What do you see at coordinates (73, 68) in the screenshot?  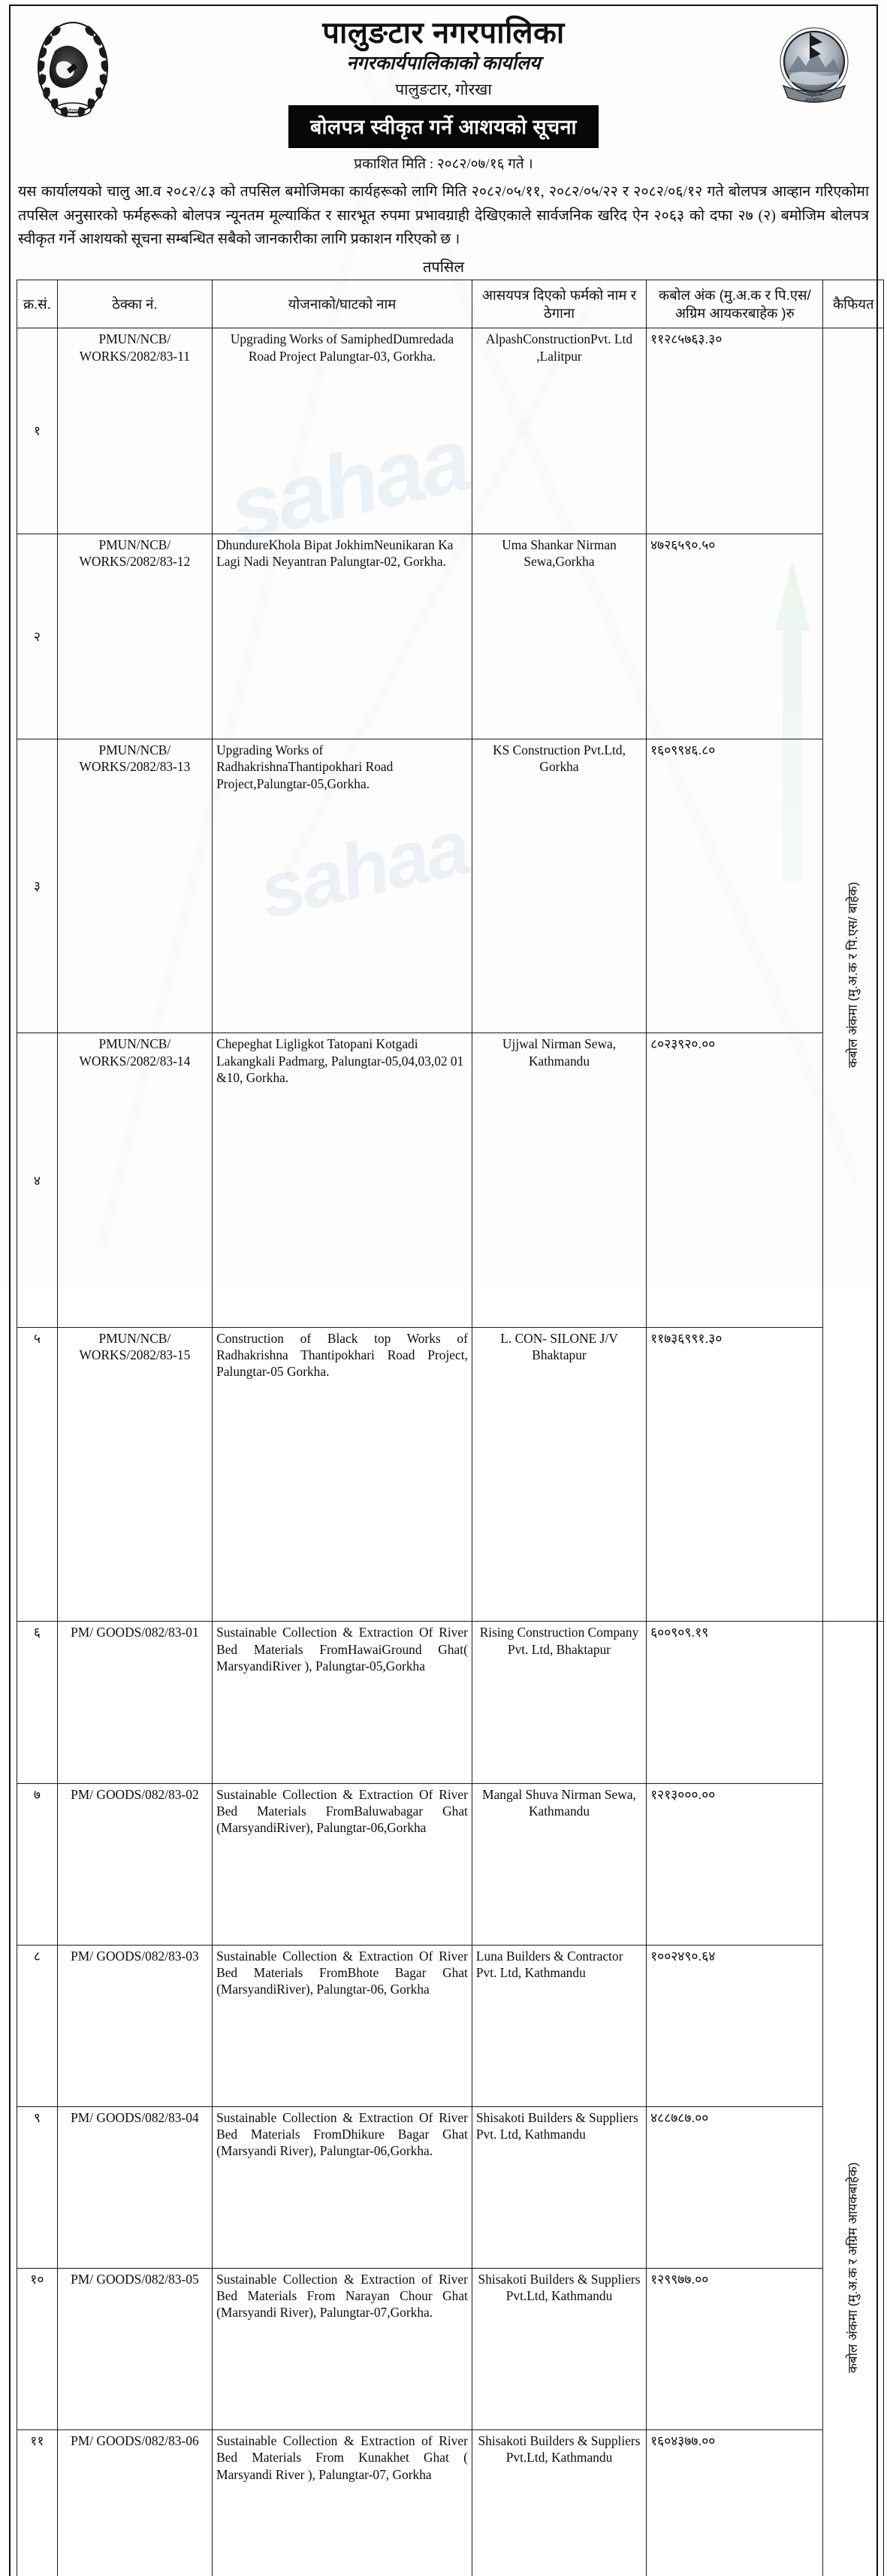 I see `nepal-government-emblem: नेपाल` at bounding box center [73, 68].